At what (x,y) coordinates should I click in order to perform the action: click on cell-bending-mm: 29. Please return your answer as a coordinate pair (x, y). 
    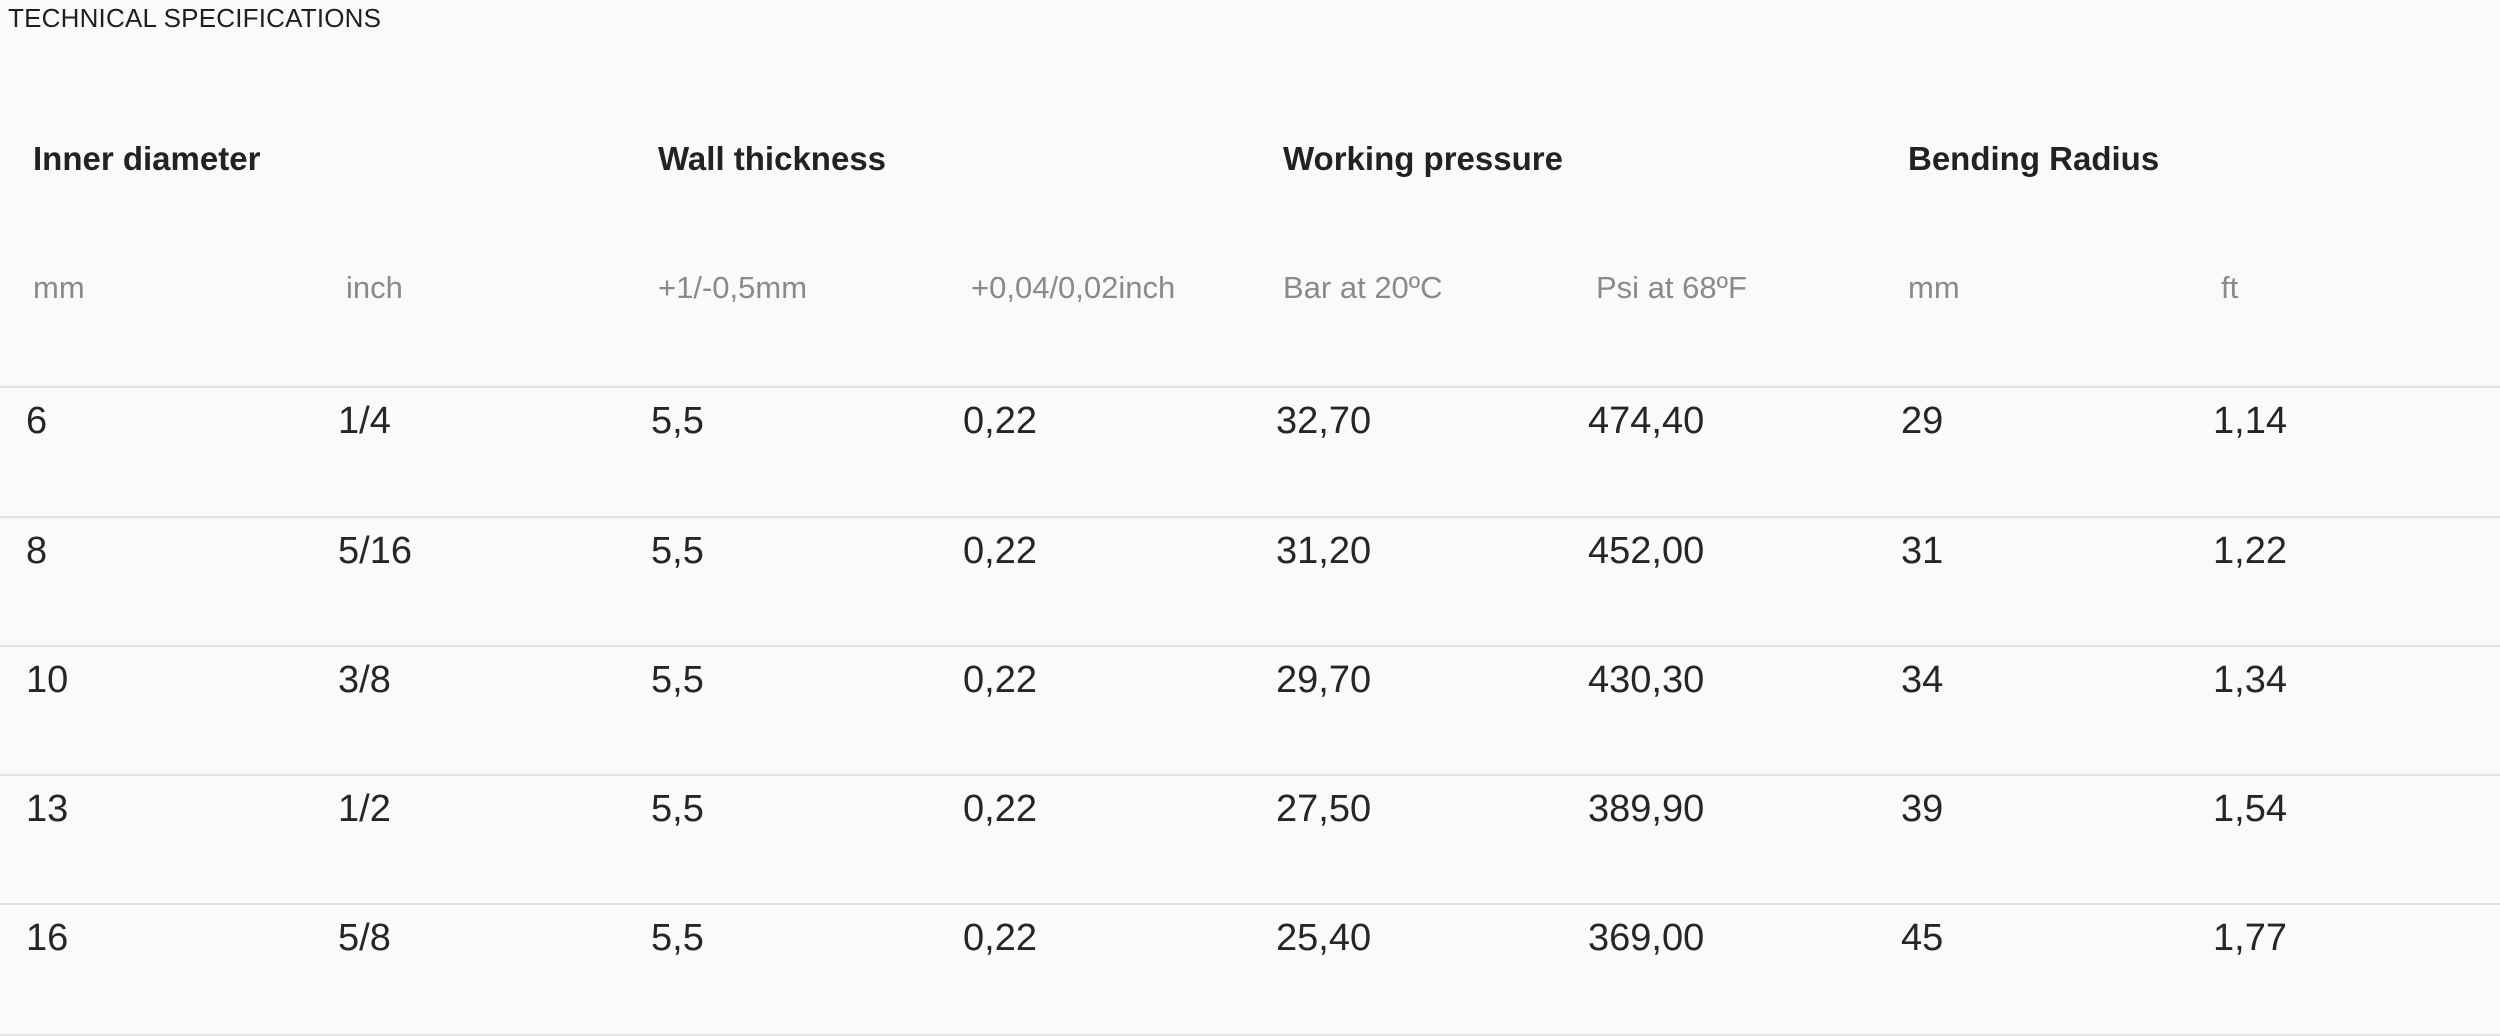
    Looking at the image, I should click on (1922, 421).